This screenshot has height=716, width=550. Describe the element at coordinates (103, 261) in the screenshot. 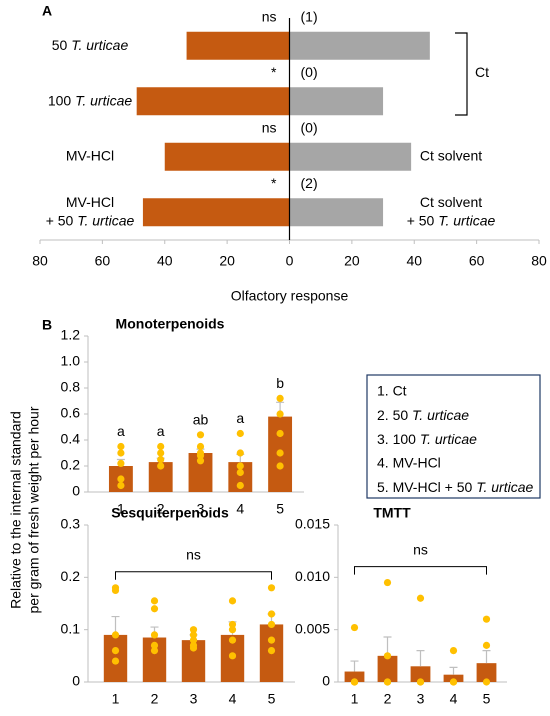

I see `x-tick-label: 60` at that location.